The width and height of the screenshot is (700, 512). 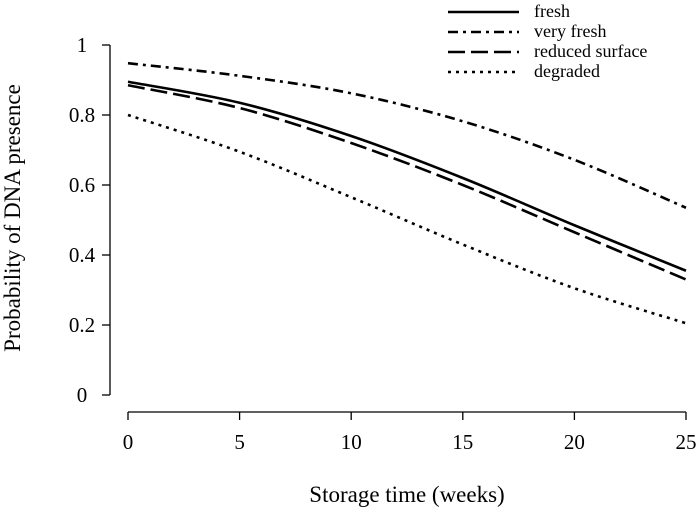 What do you see at coordinates (128, 442) in the screenshot?
I see `x-tick-label: 0` at bounding box center [128, 442].